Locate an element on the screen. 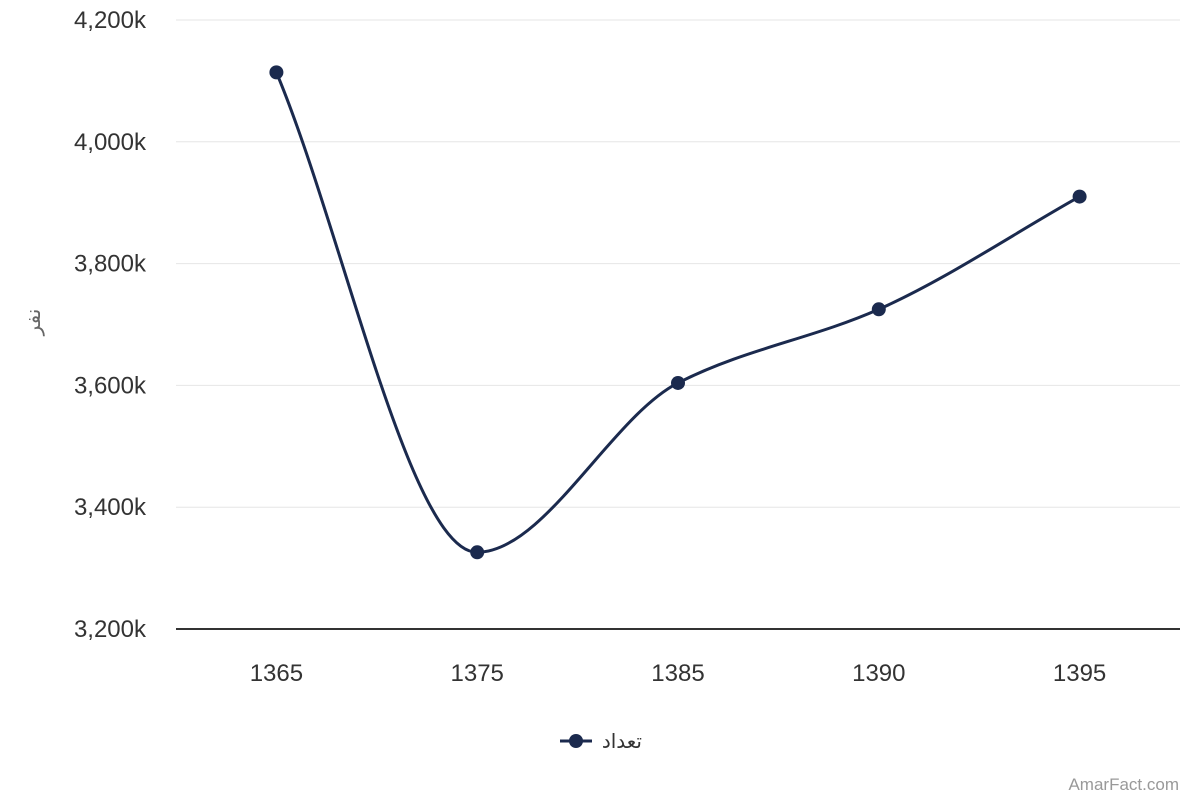 The height and width of the screenshot is (805, 1200). y-tick-label: 3,800k is located at coordinates (110, 264).